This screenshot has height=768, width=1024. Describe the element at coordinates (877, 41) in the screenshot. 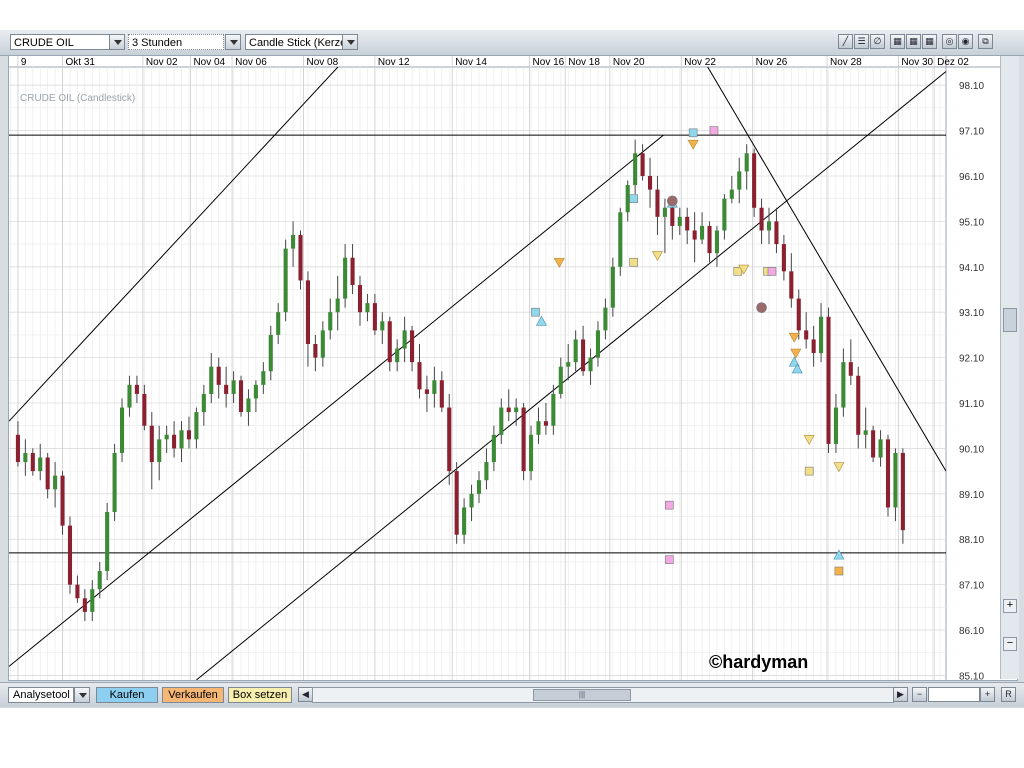

I see `erase-icon: ∅` at that location.